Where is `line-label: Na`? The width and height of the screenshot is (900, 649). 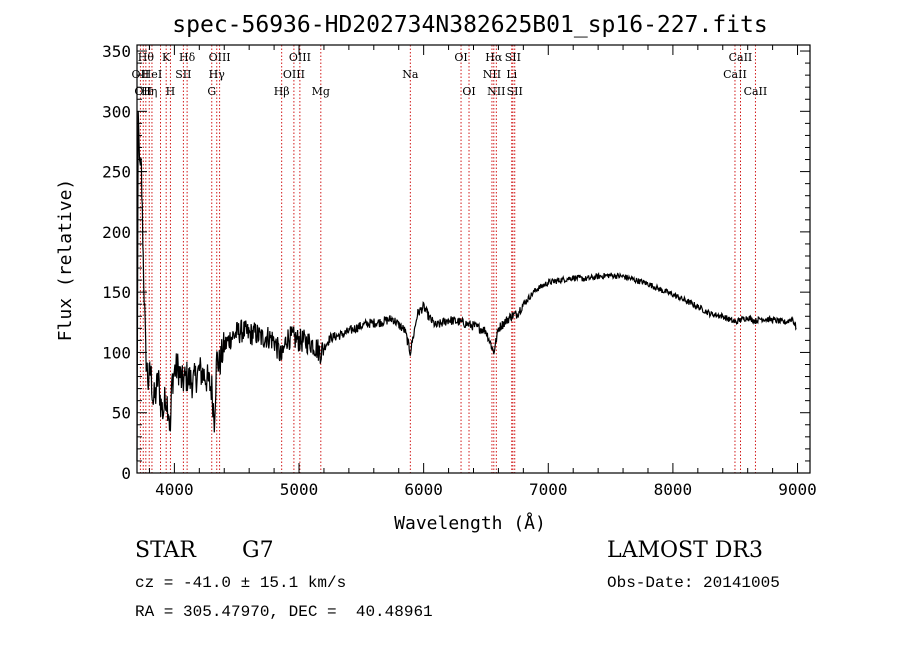
line-label: Na is located at coordinates (410, 74).